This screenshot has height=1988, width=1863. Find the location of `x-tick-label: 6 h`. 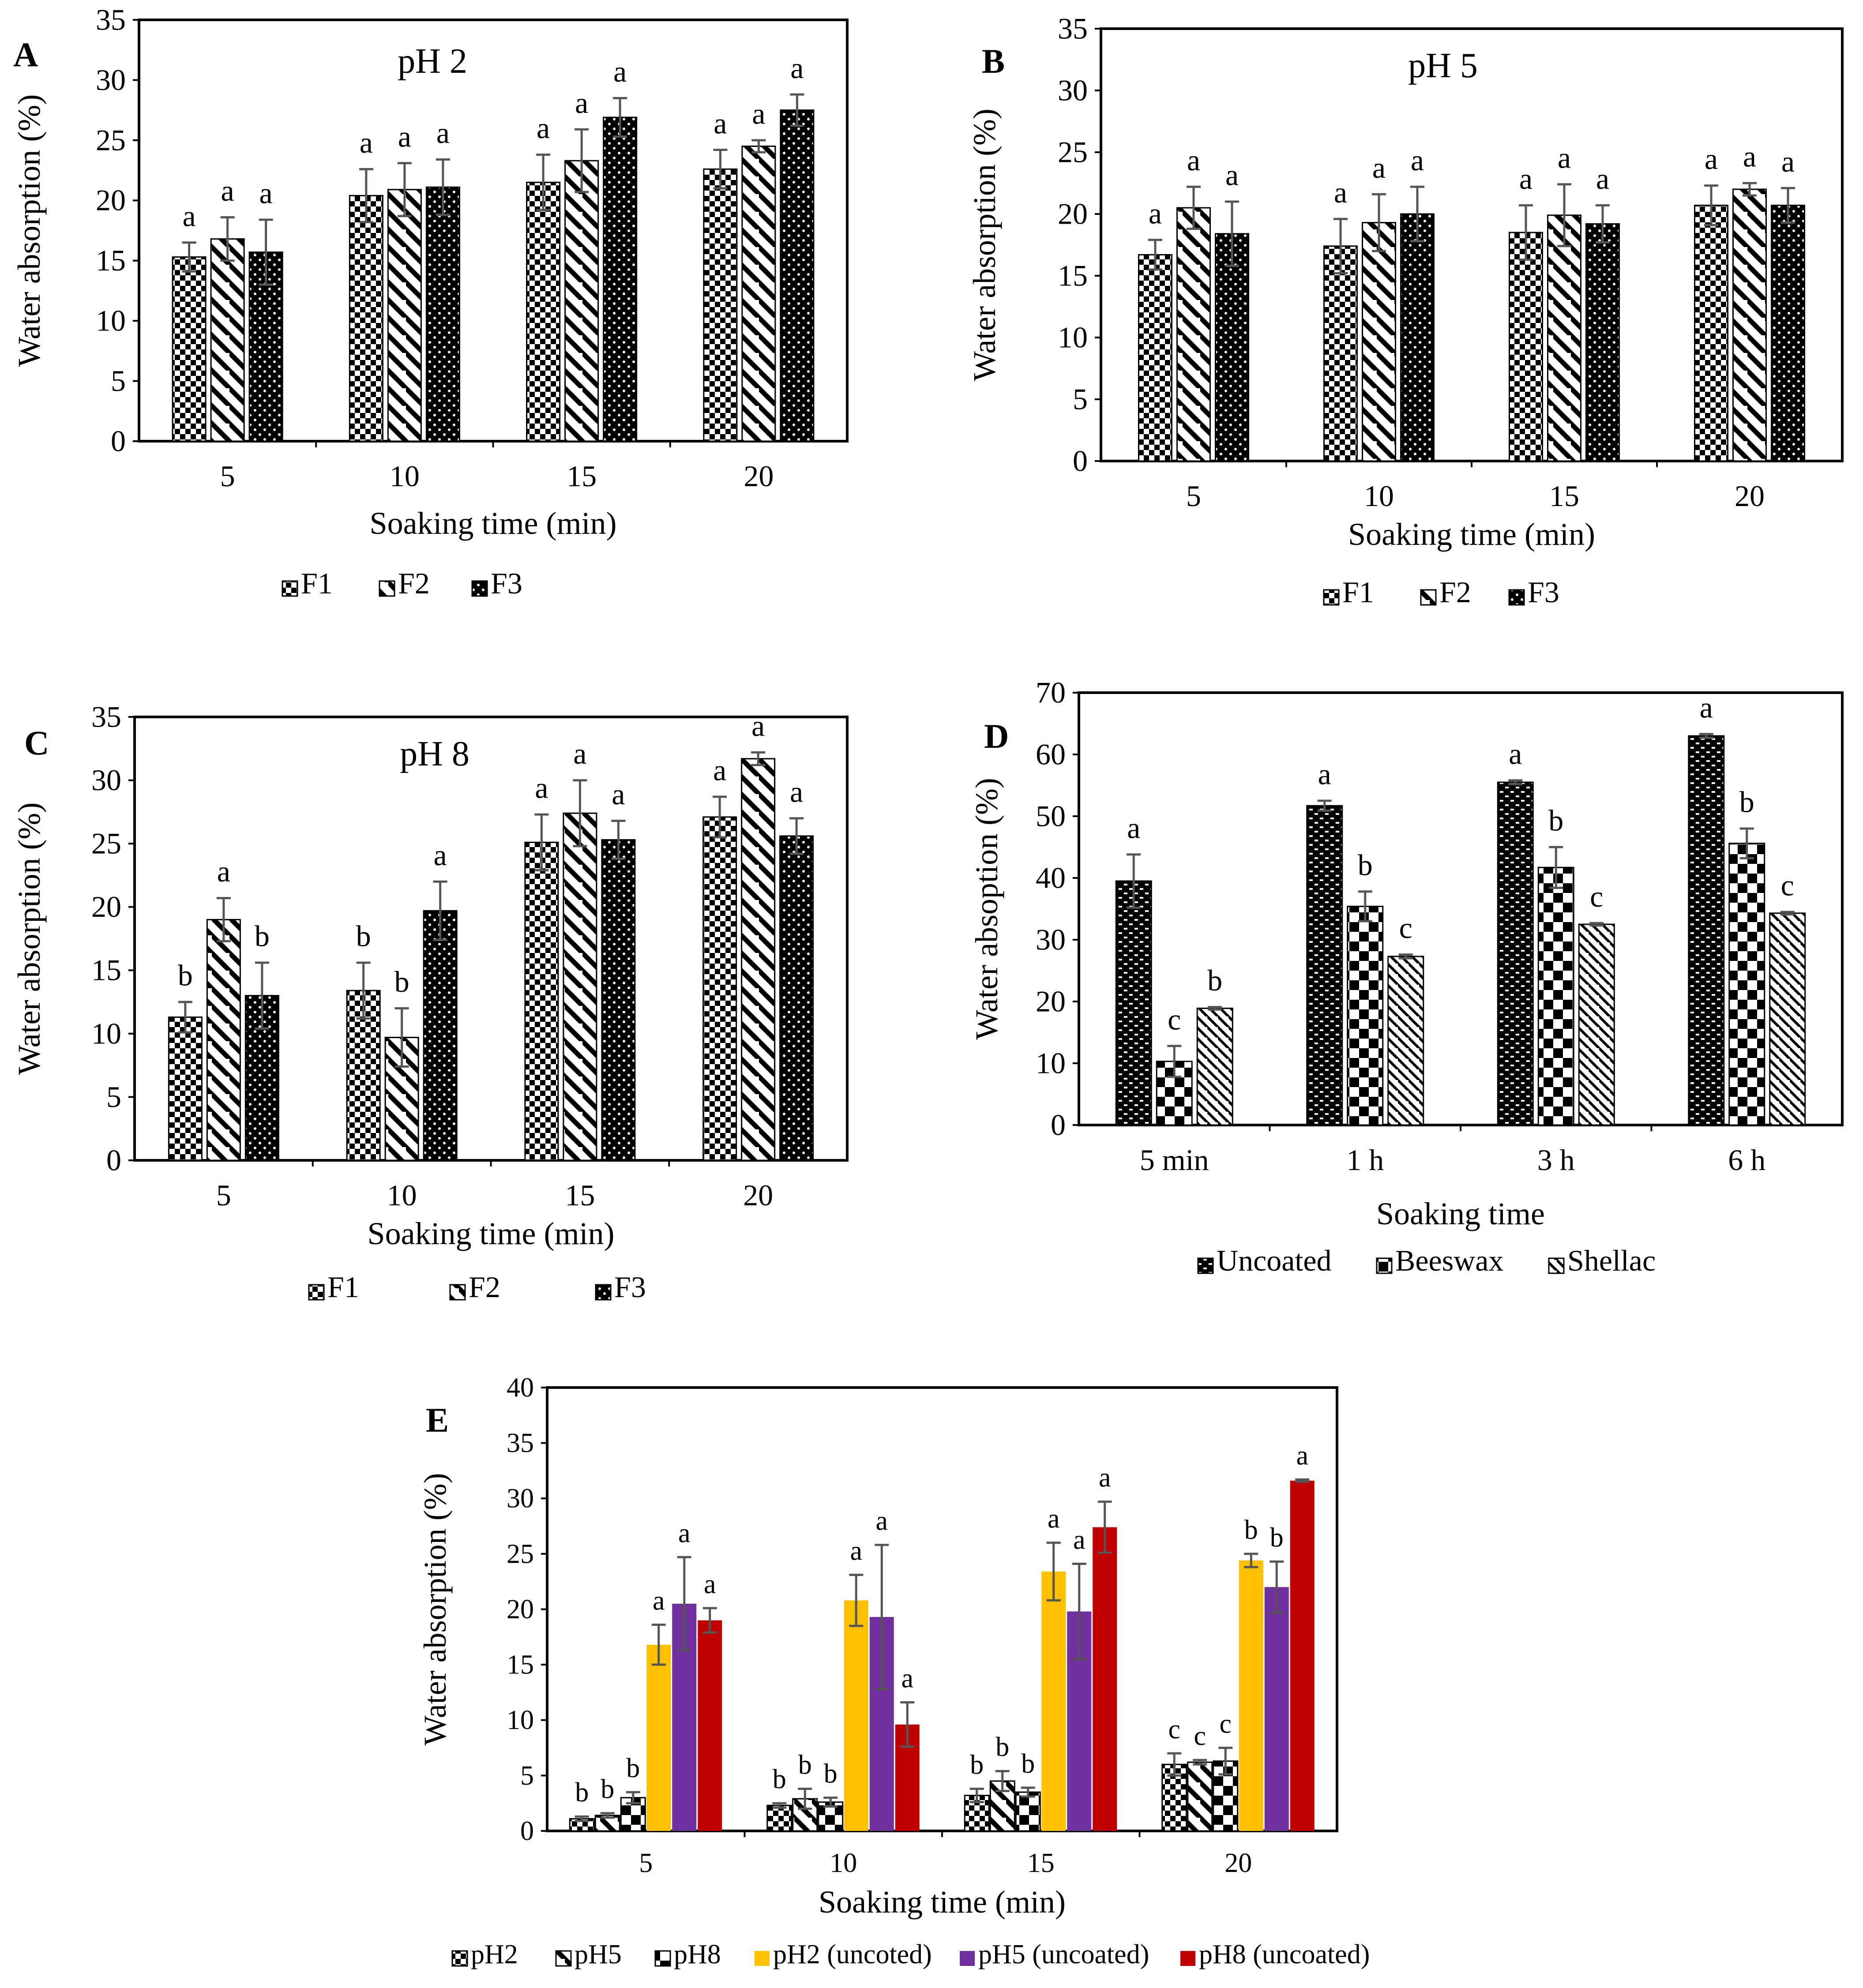

x-tick-label: 6 h is located at coordinates (1746, 1160).